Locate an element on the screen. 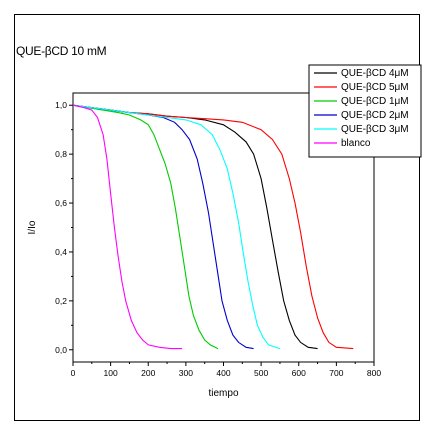 This screenshot has height=432, width=439. x-tick-label: 500 is located at coordinates (261, 373).